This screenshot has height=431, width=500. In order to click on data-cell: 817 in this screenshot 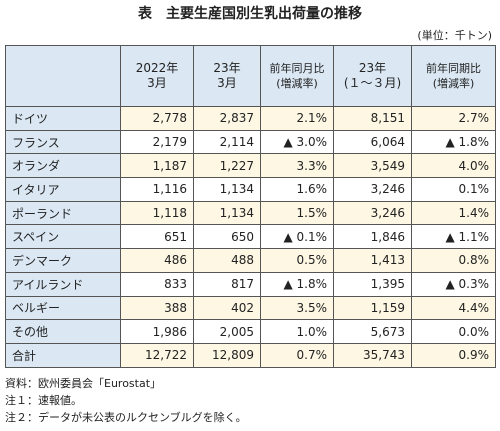, I will do `click(227, 284)`.